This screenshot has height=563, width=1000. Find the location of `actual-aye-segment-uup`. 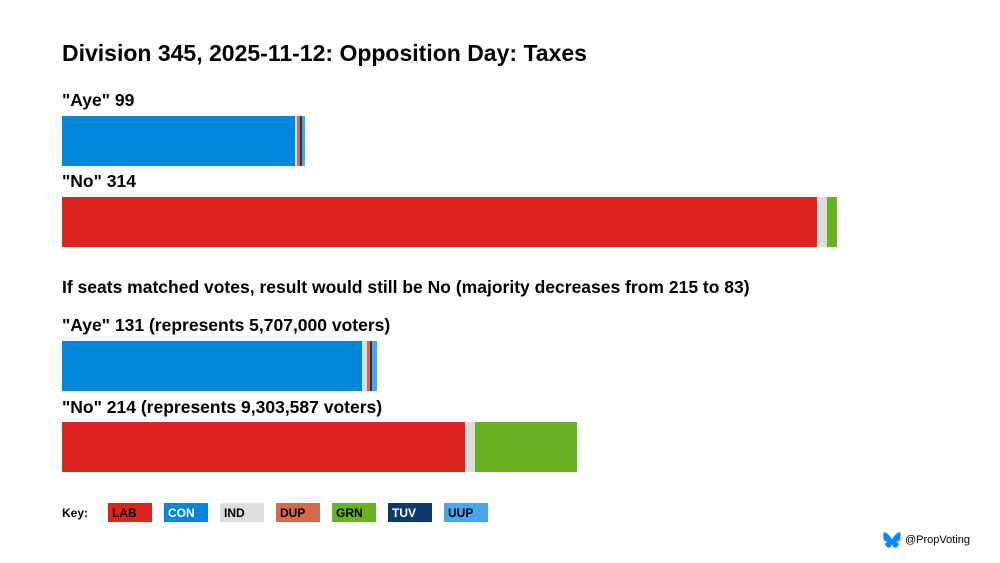

actual-aye-segment-uup is located at coordinates (303, 141).